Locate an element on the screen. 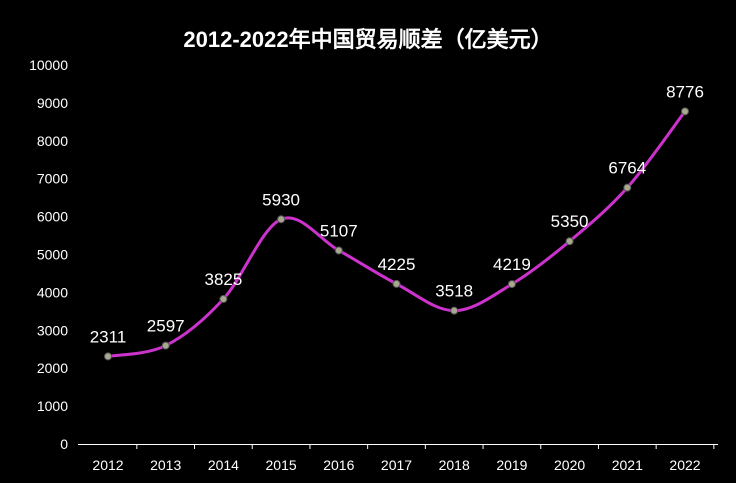  y-tick-label: 9000 is located at coordinates (52, 103).